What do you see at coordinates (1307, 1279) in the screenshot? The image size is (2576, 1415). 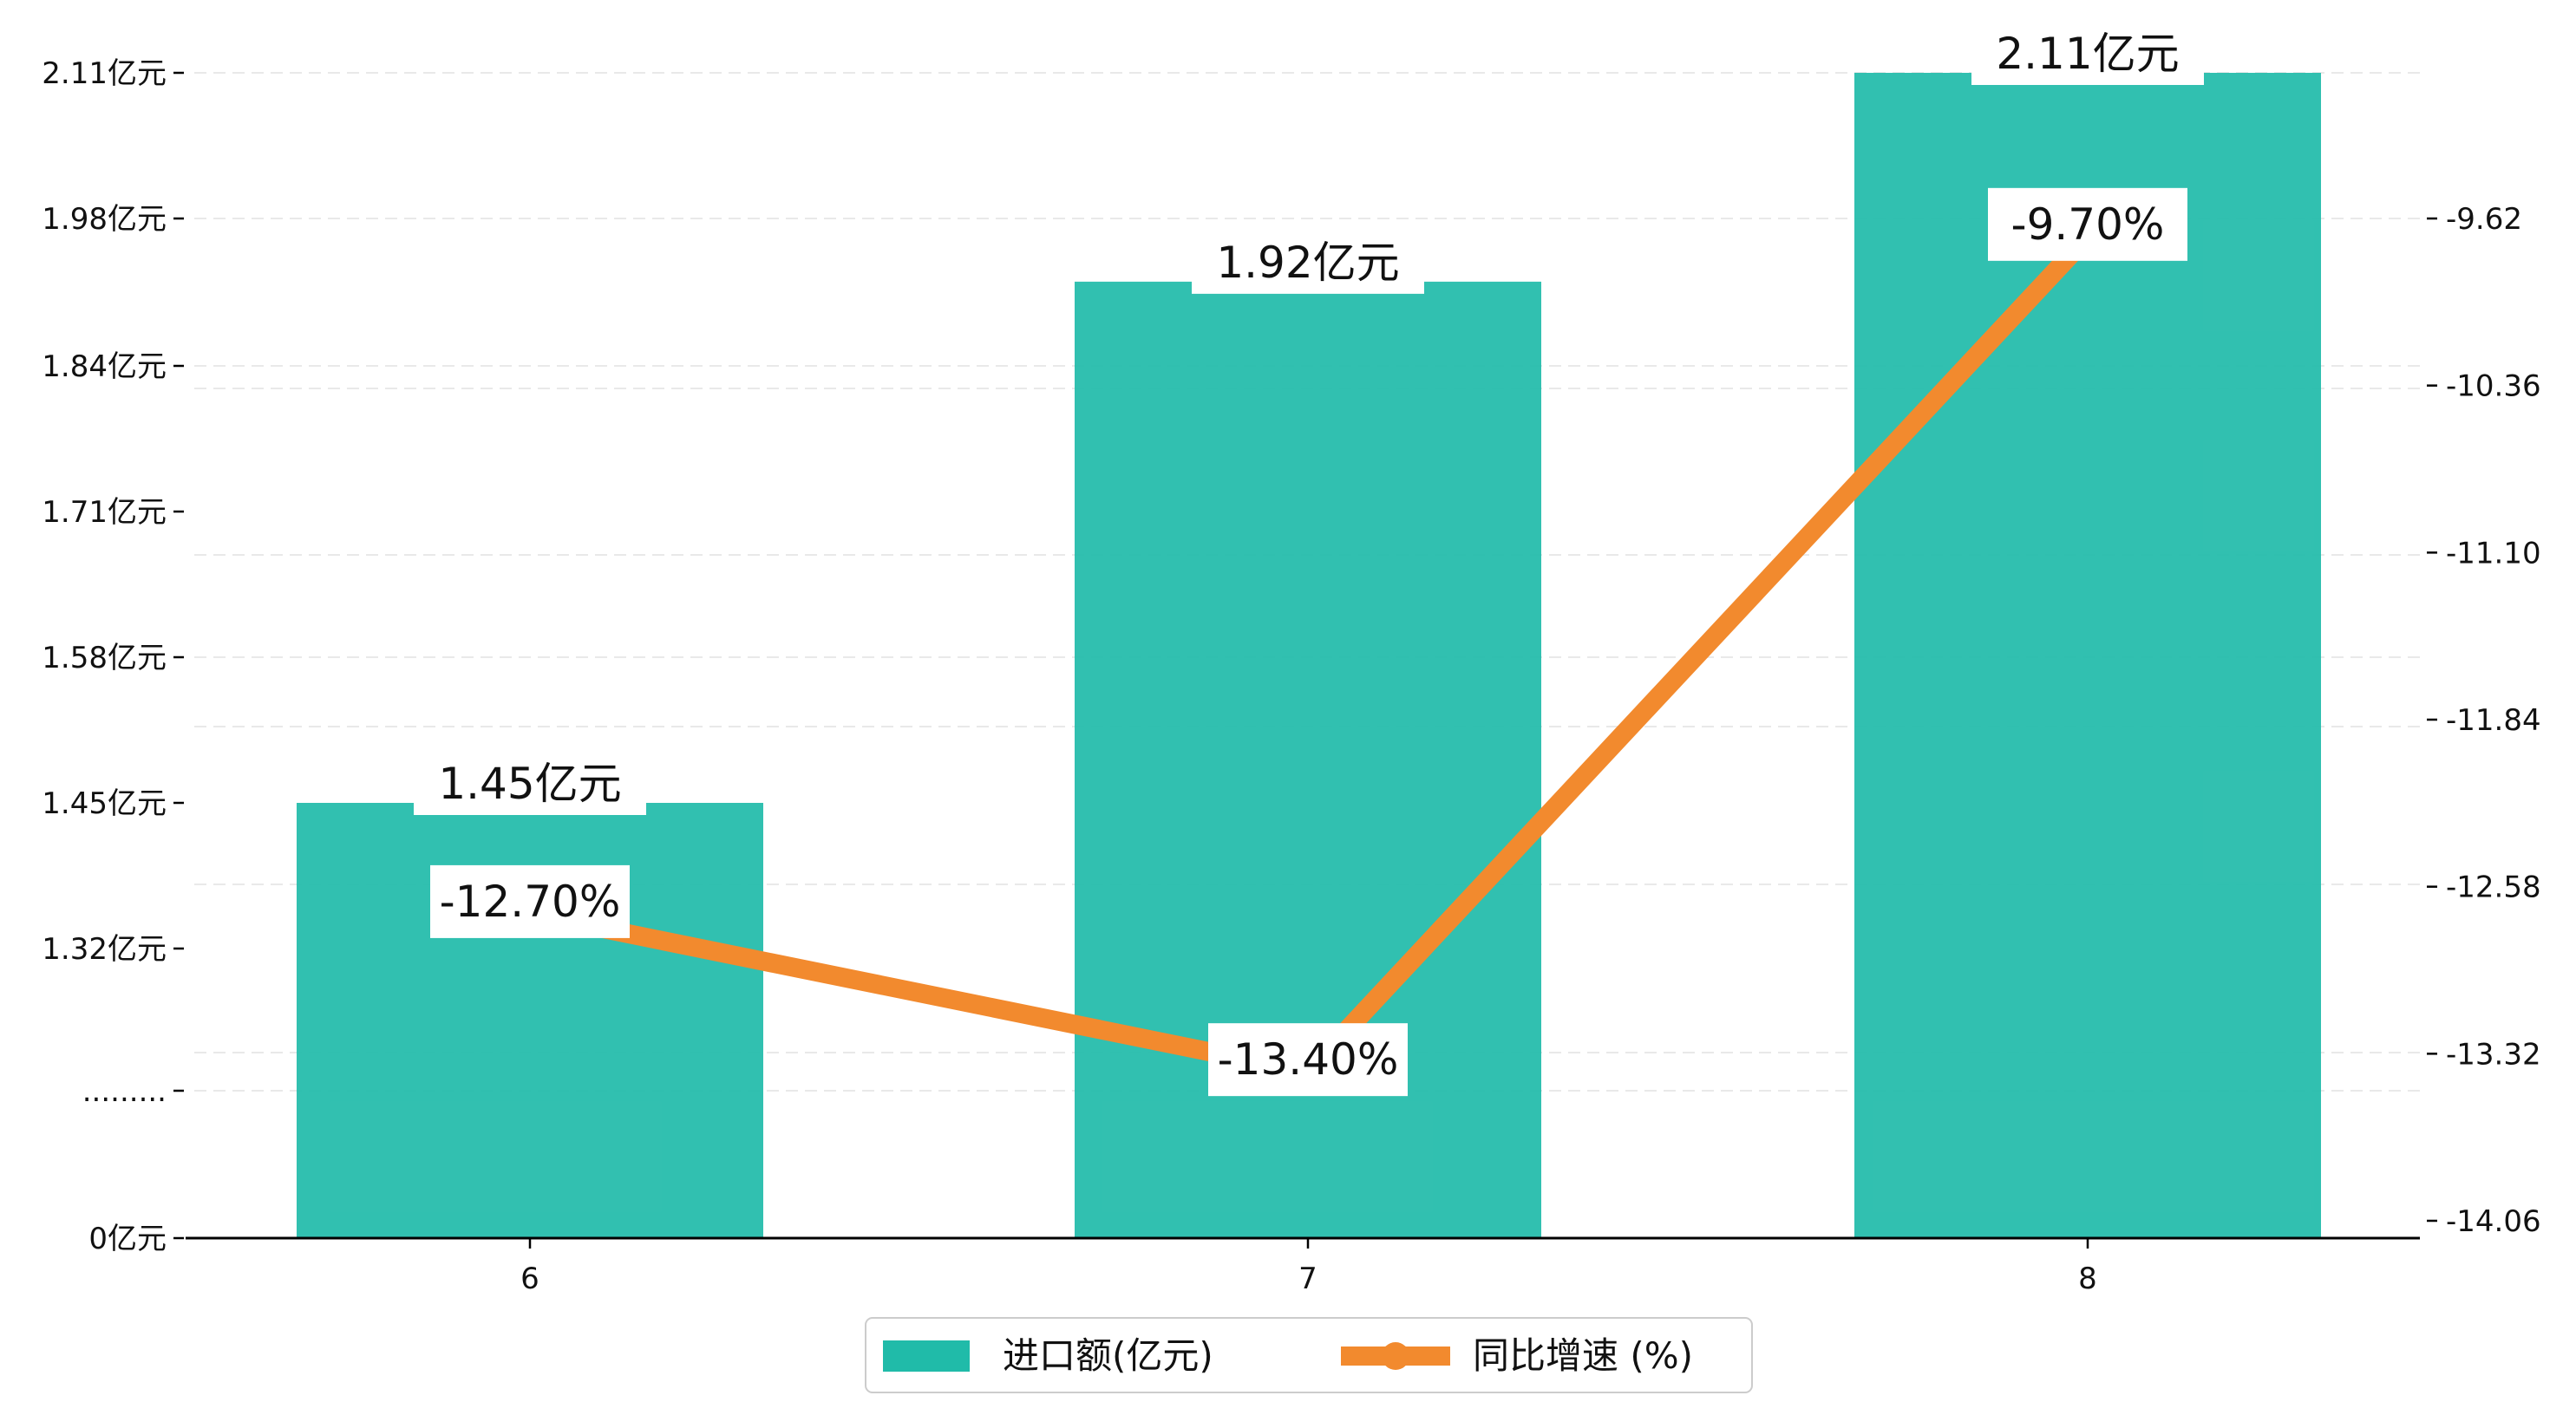 I see `x-tick-label: 7` at bounding box center [1307, 1279].